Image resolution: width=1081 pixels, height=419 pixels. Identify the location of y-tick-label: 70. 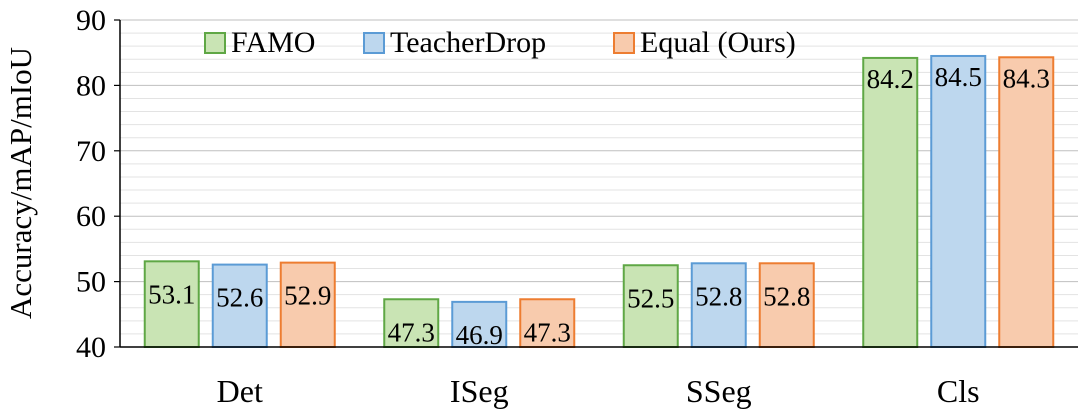
(91, 151).